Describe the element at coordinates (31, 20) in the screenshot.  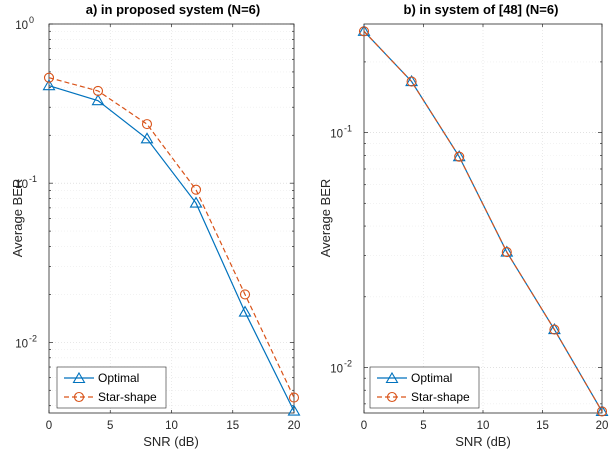
I see `y-tick-exponent: 0` at that location.